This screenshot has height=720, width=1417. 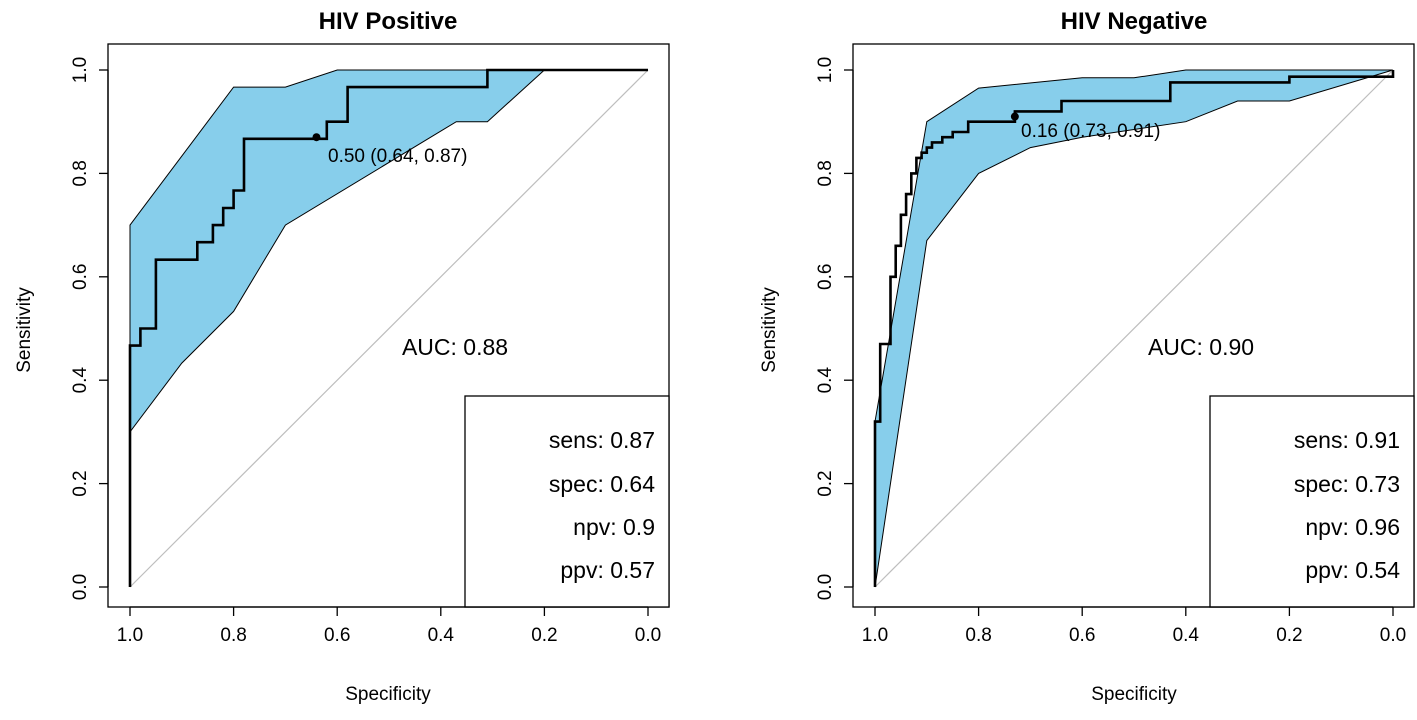 I want to click on threshold-label: 0.50 (0.64, 0.87), so click(x=397, y=156).